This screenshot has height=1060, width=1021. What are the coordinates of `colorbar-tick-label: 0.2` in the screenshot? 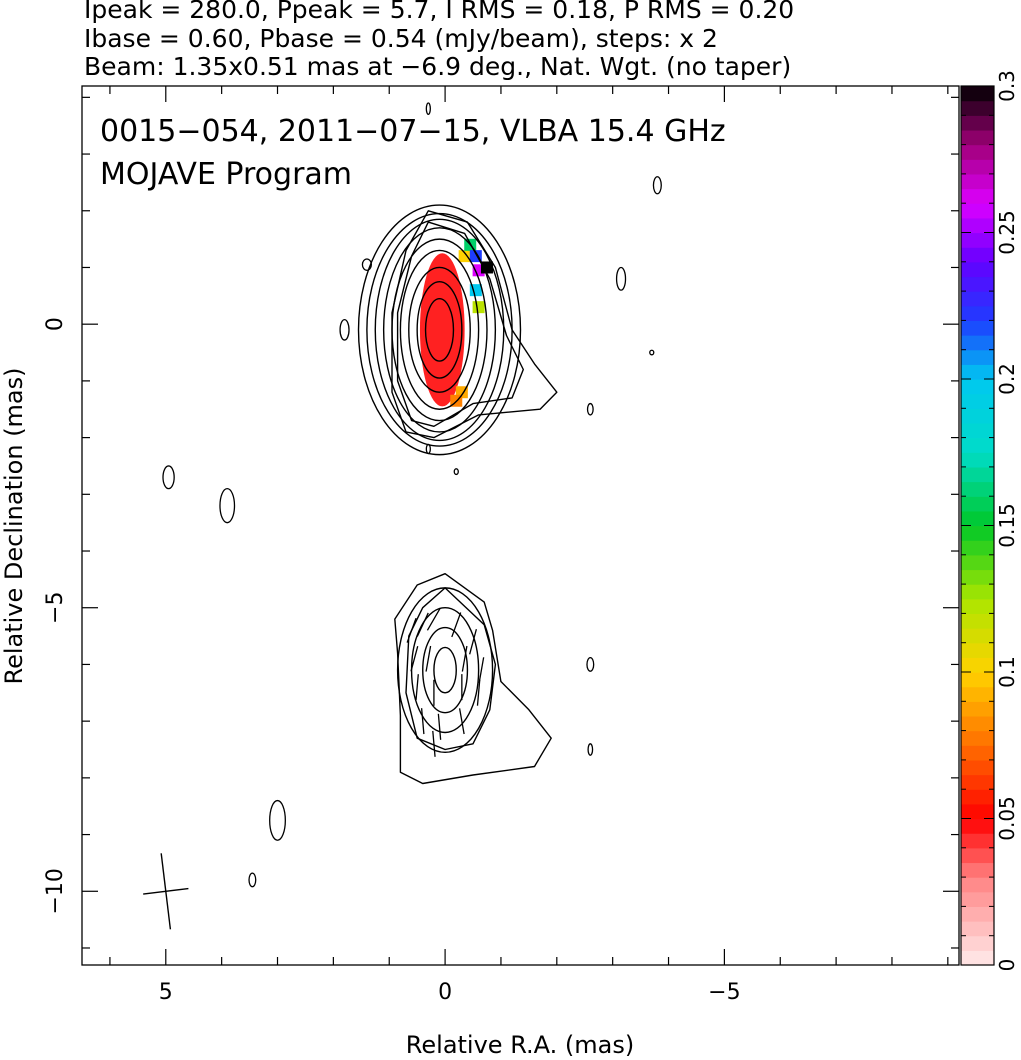 It's located at (1007, 379).